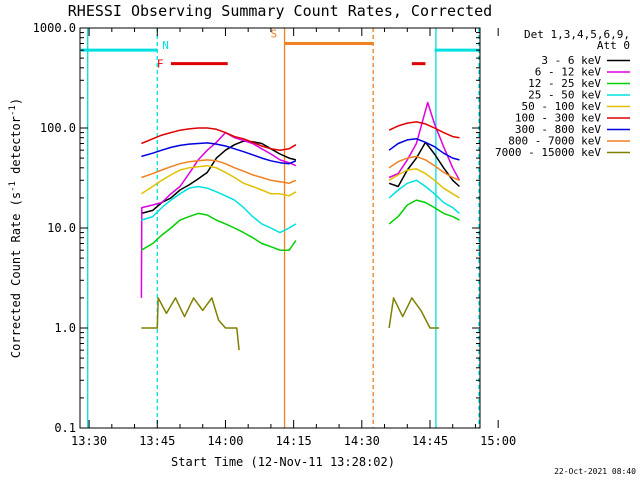 Image resolution: width=640 pixels, height=480 pixels. I want to click on legend-label: 300 - 800 keV, so click(558, 129).